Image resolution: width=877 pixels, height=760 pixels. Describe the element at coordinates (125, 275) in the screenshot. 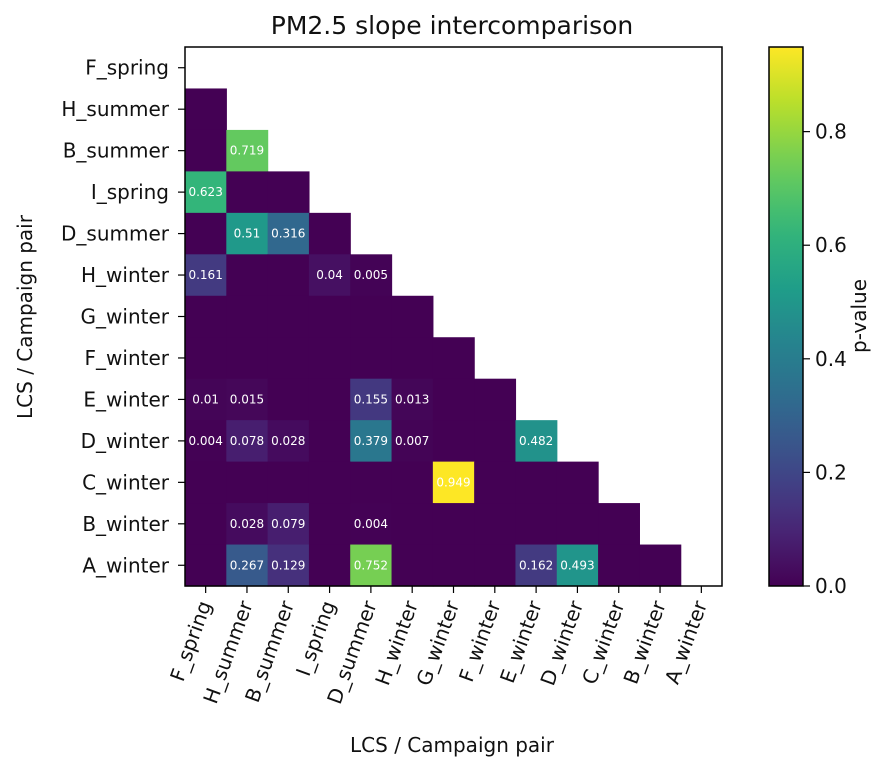

I see `y-tick-label: H_winter` at that location.